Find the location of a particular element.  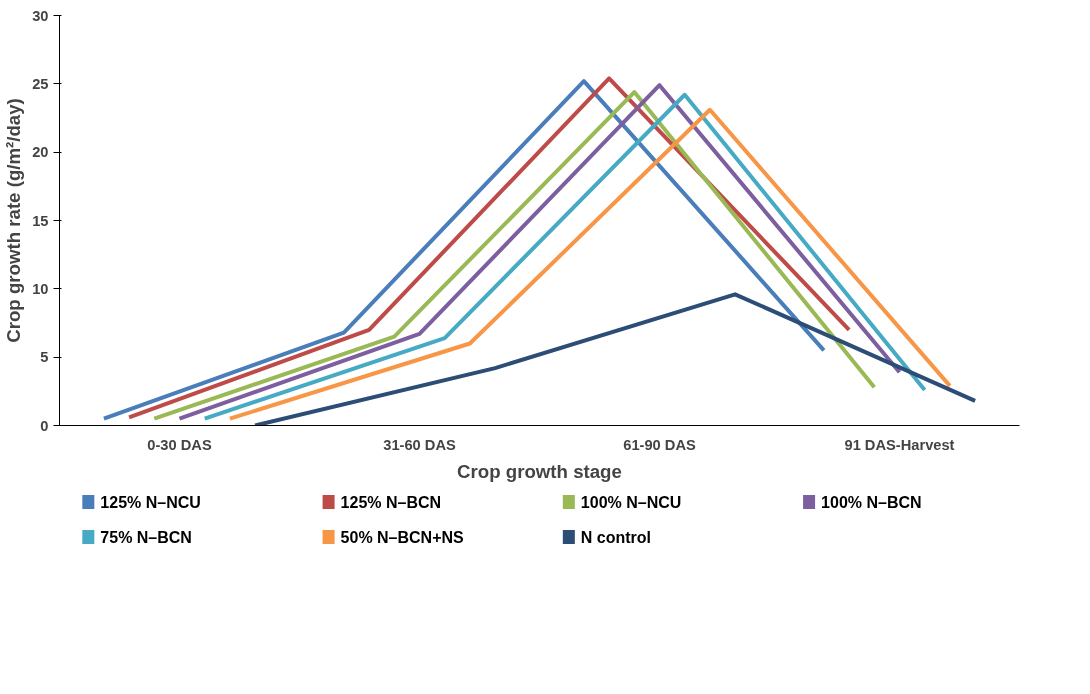

legend-label: 75% N–BCN is located at coordinates (146, 537).